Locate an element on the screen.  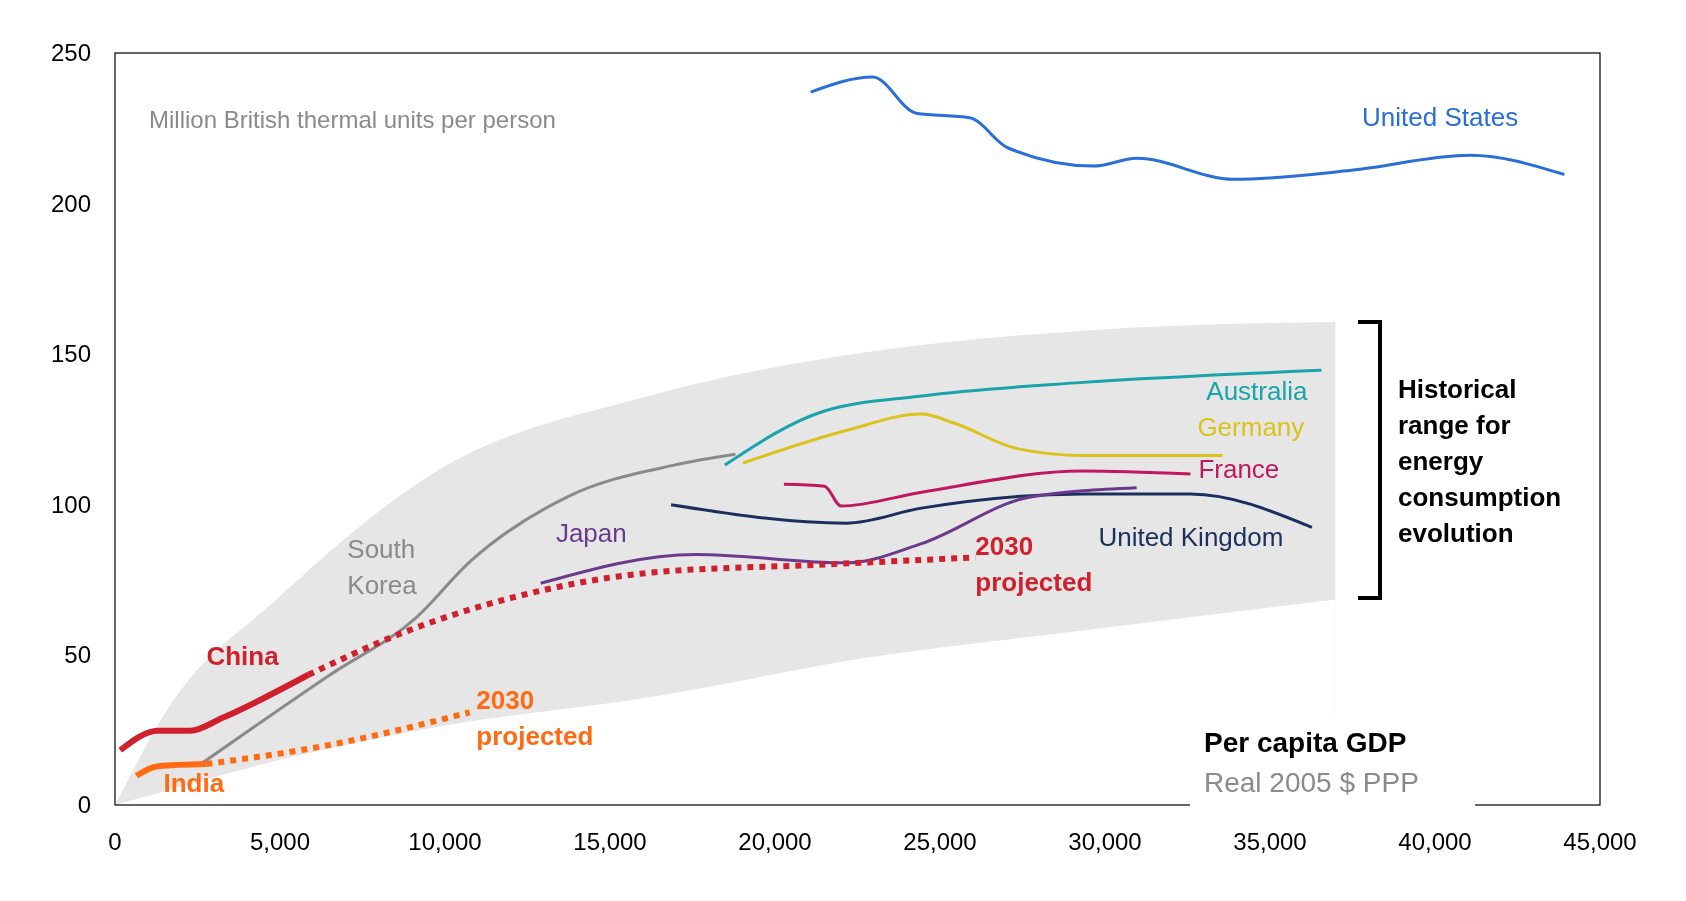
x-tick-label: 10,000 is located at coordinates (445, 841).